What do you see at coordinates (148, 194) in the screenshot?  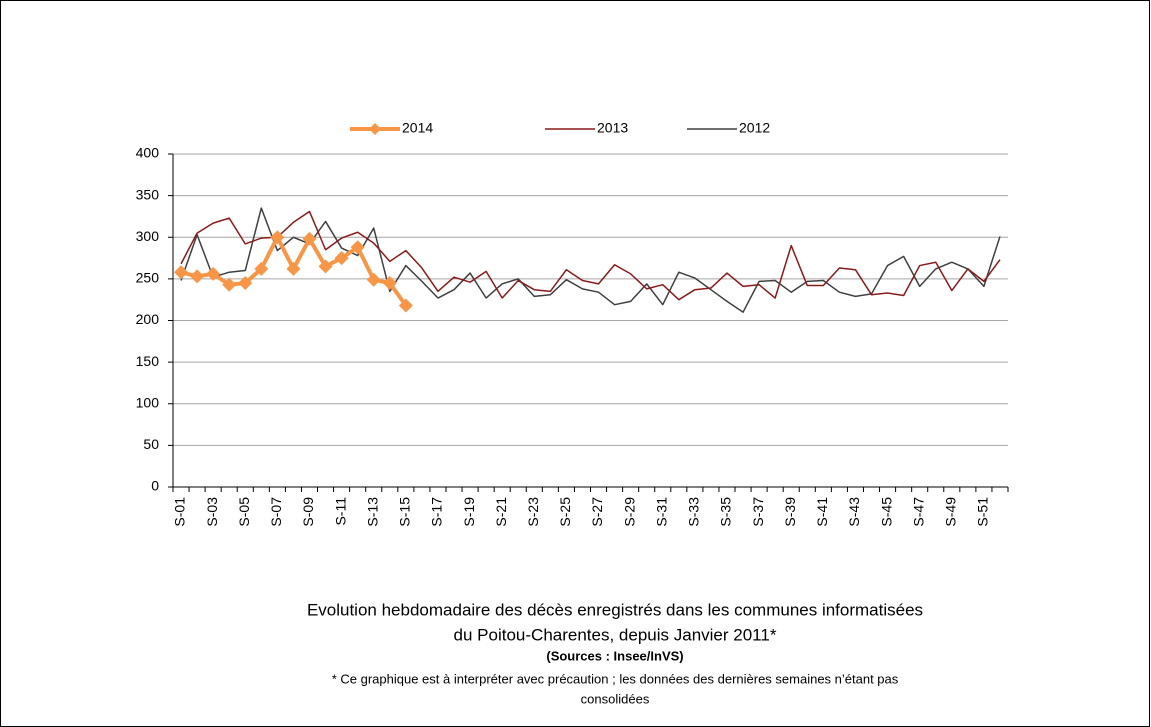 I see `y-tick-label: 350` at bounding box center [148, 194].